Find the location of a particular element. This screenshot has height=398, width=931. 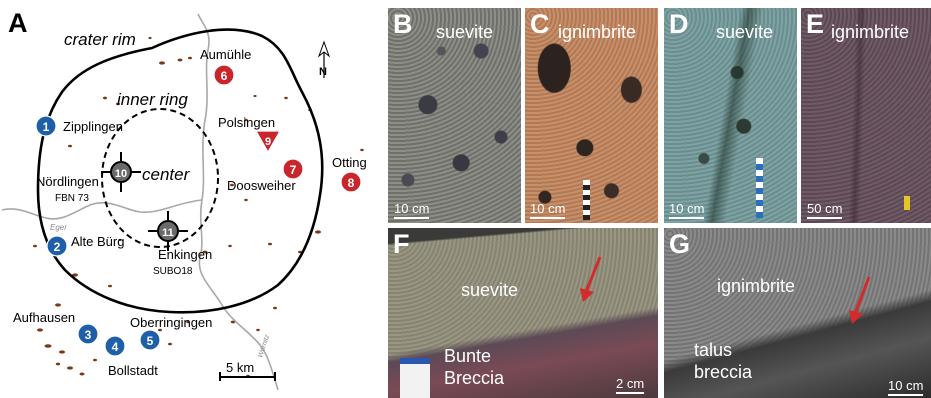

site-7: 7 Doosweiher is located at coordinates (265, 175).